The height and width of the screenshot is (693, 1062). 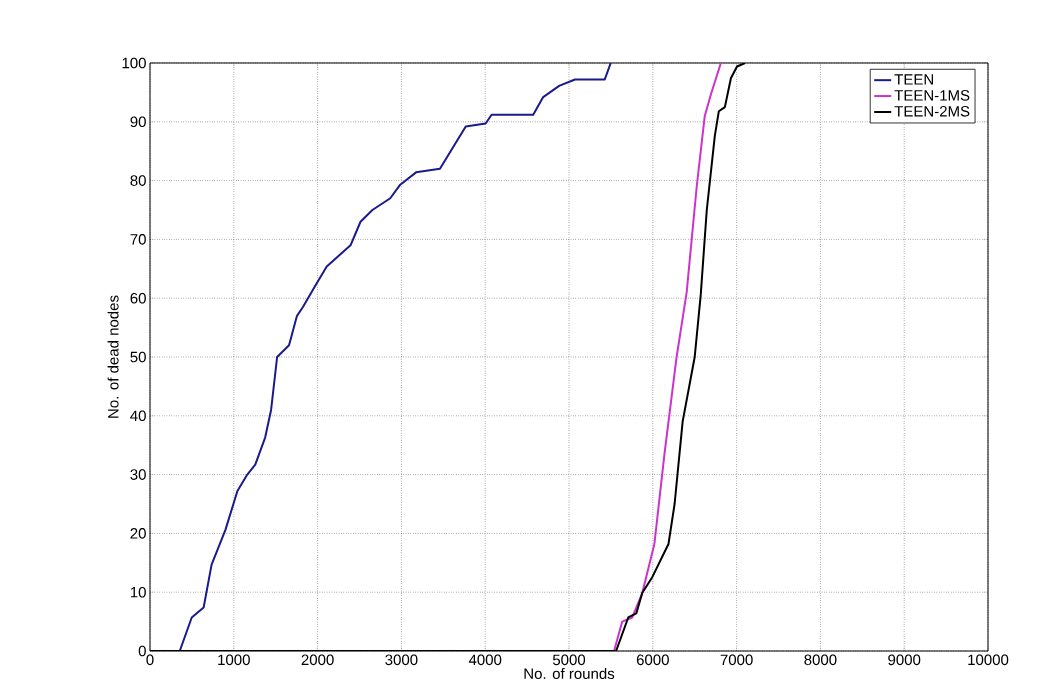 I want to click on y-tick-label: 50, so click(x=138, y=357).